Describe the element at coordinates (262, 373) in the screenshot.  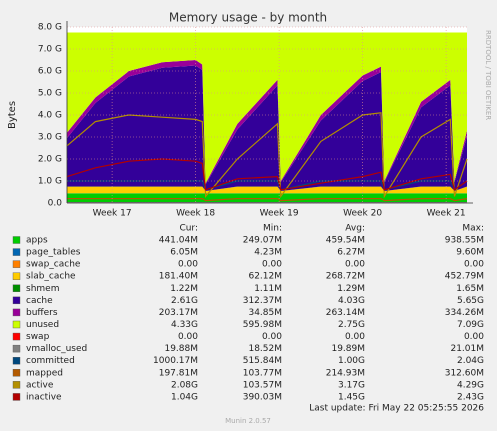
I see `legend-value: 103.77M` at that location.